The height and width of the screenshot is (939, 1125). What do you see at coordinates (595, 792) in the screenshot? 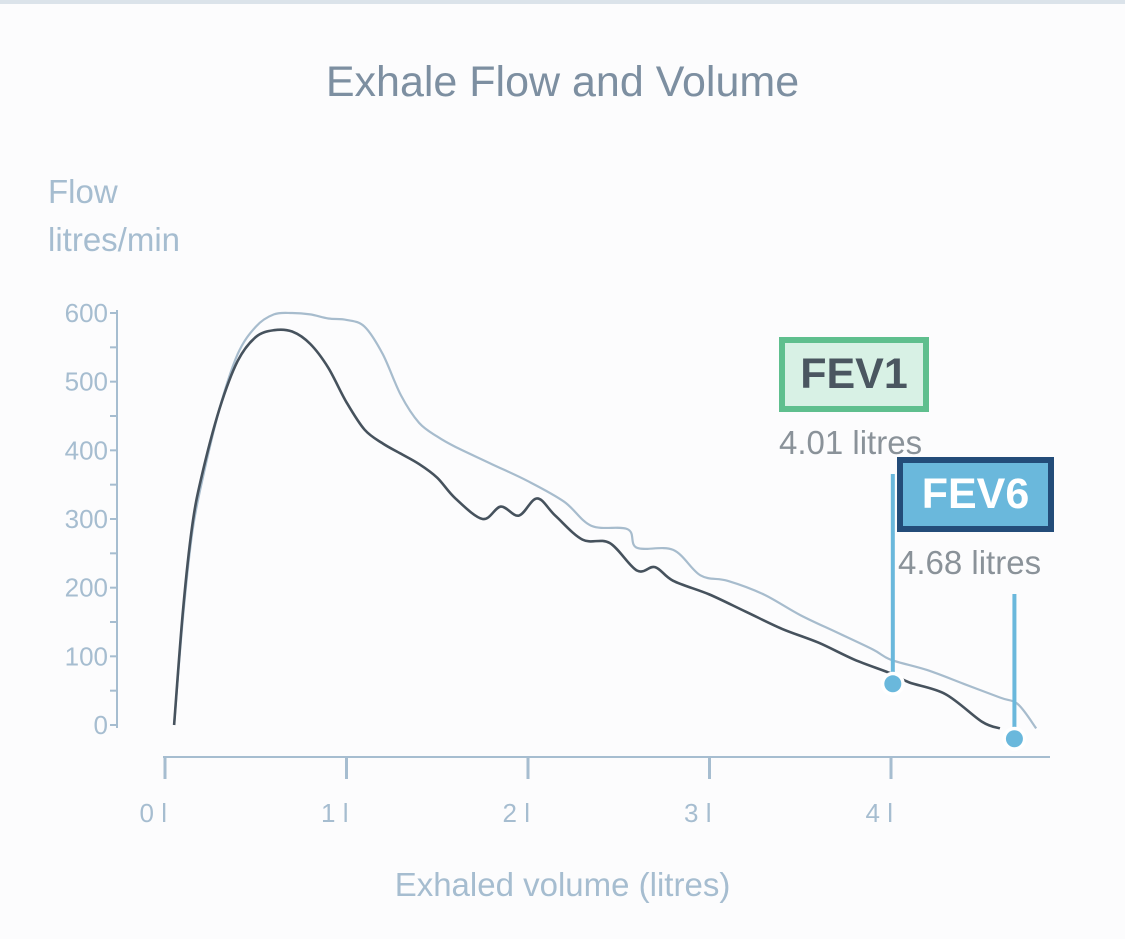
I see `x-axis: 0 l 1 l 2 l 3 l 4 l` at bounding box center [595, 792].